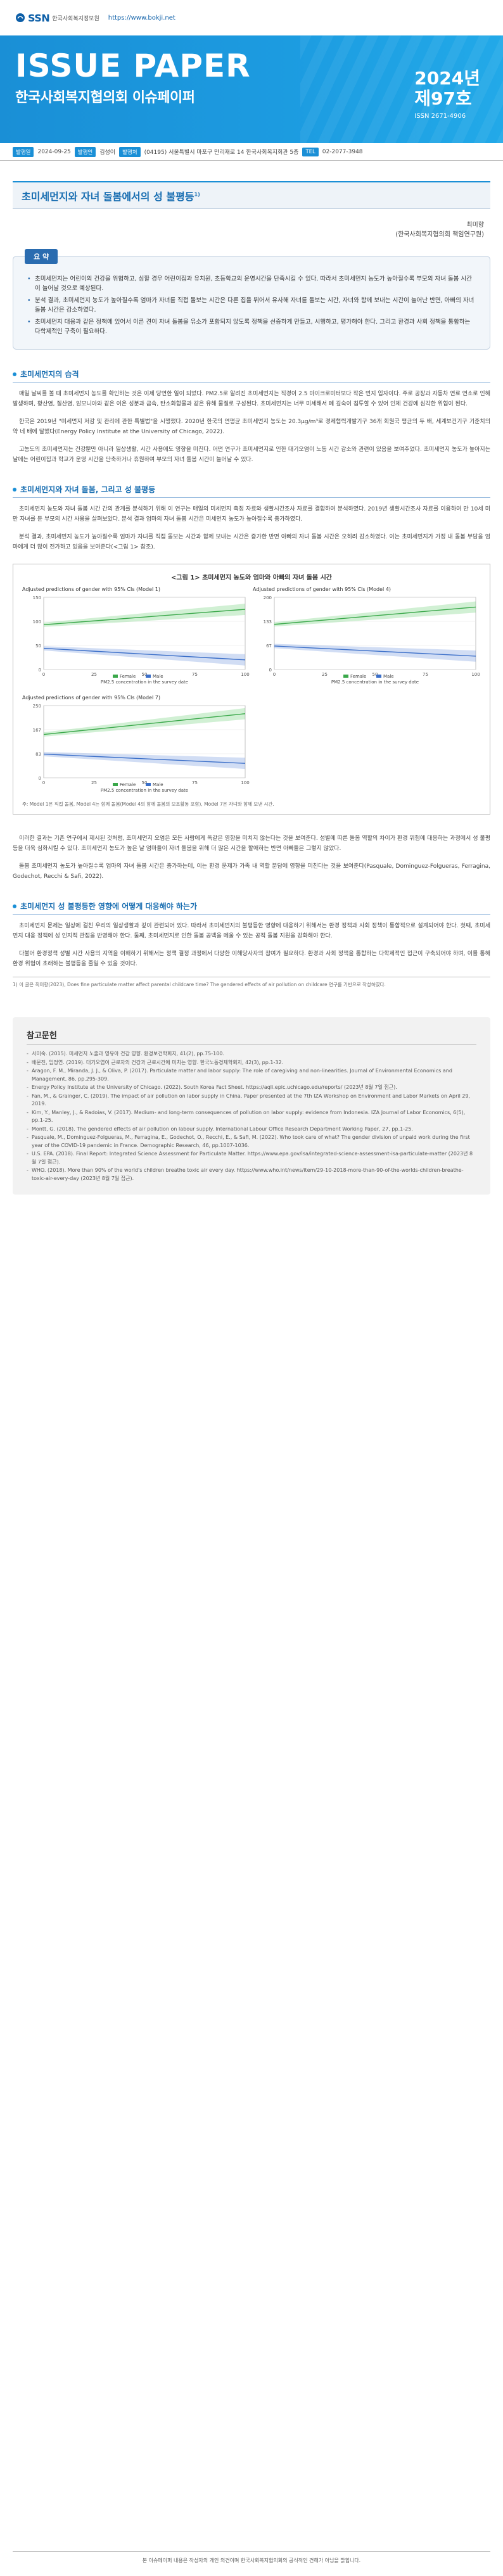 This screenshot has height=2576, width=503. What do you see at coordinates (195, 674) in the screenshot?
I see `x-tick-label: 75` at bounding box center [195, 674].